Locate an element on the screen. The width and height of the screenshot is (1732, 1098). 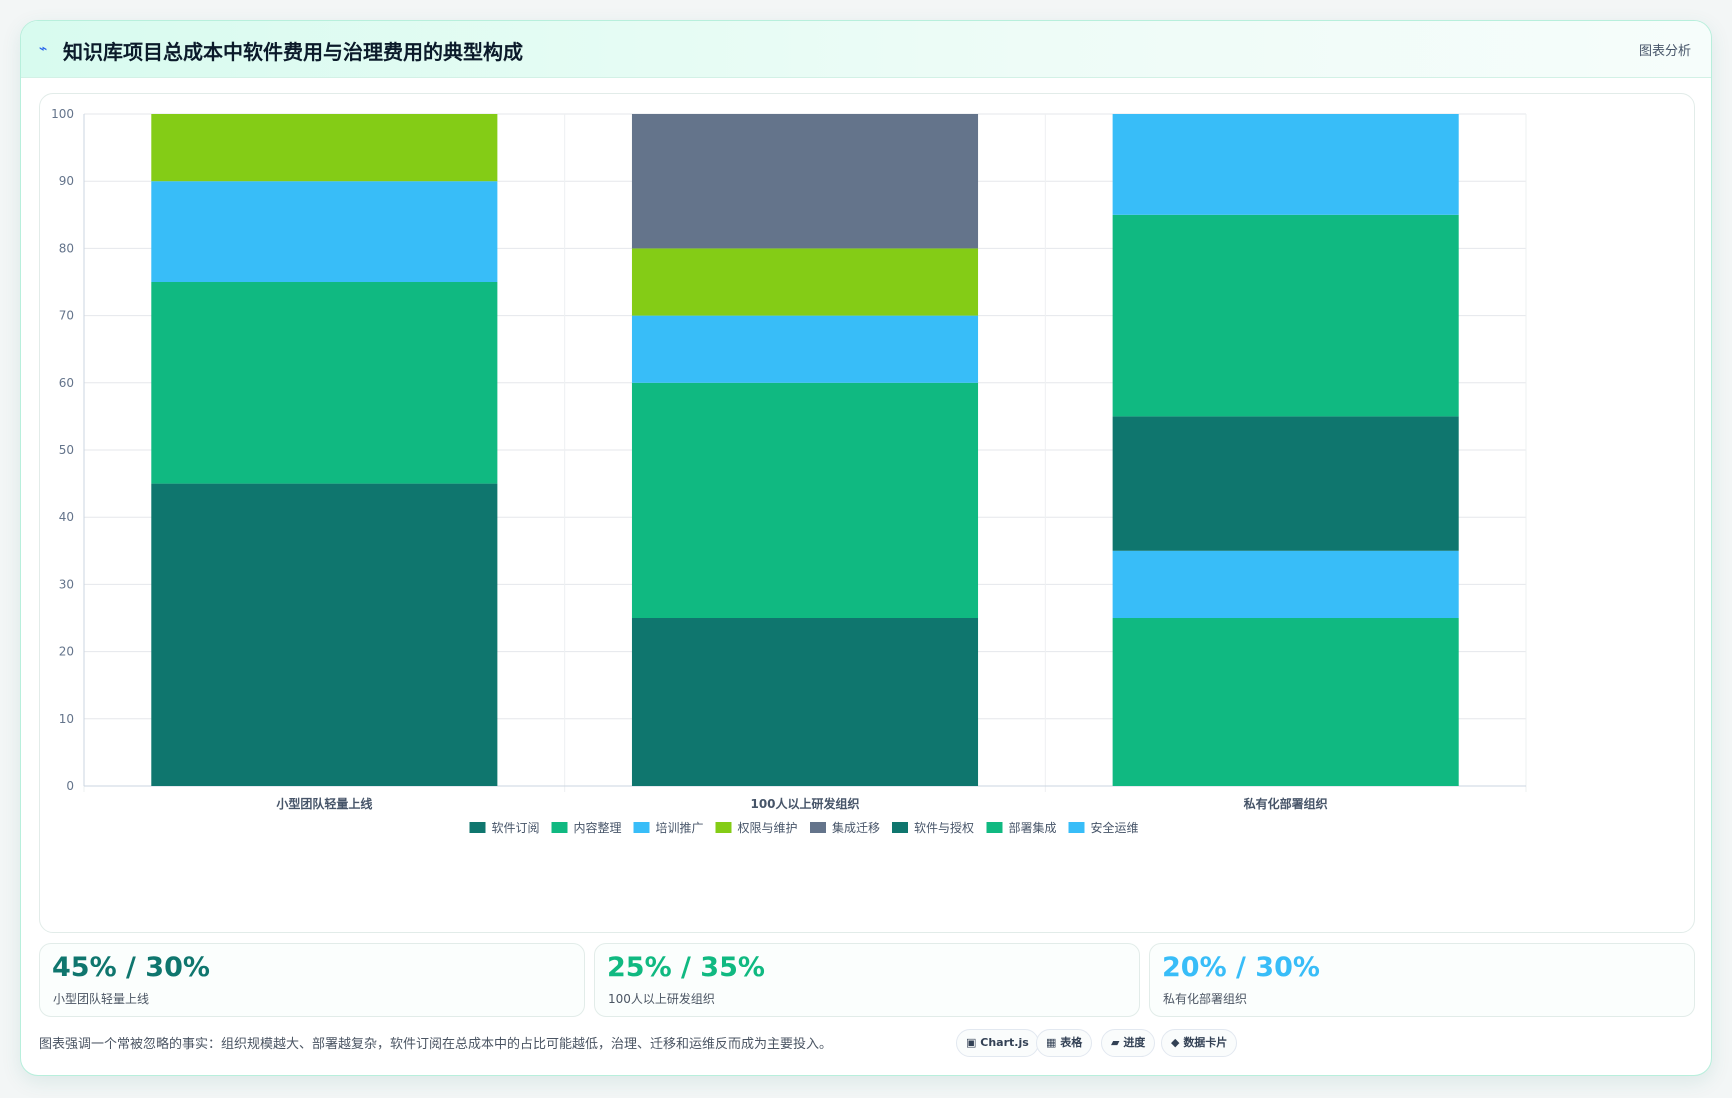
diamond-icon: ◆ is located at coordinates (1175, 1042).